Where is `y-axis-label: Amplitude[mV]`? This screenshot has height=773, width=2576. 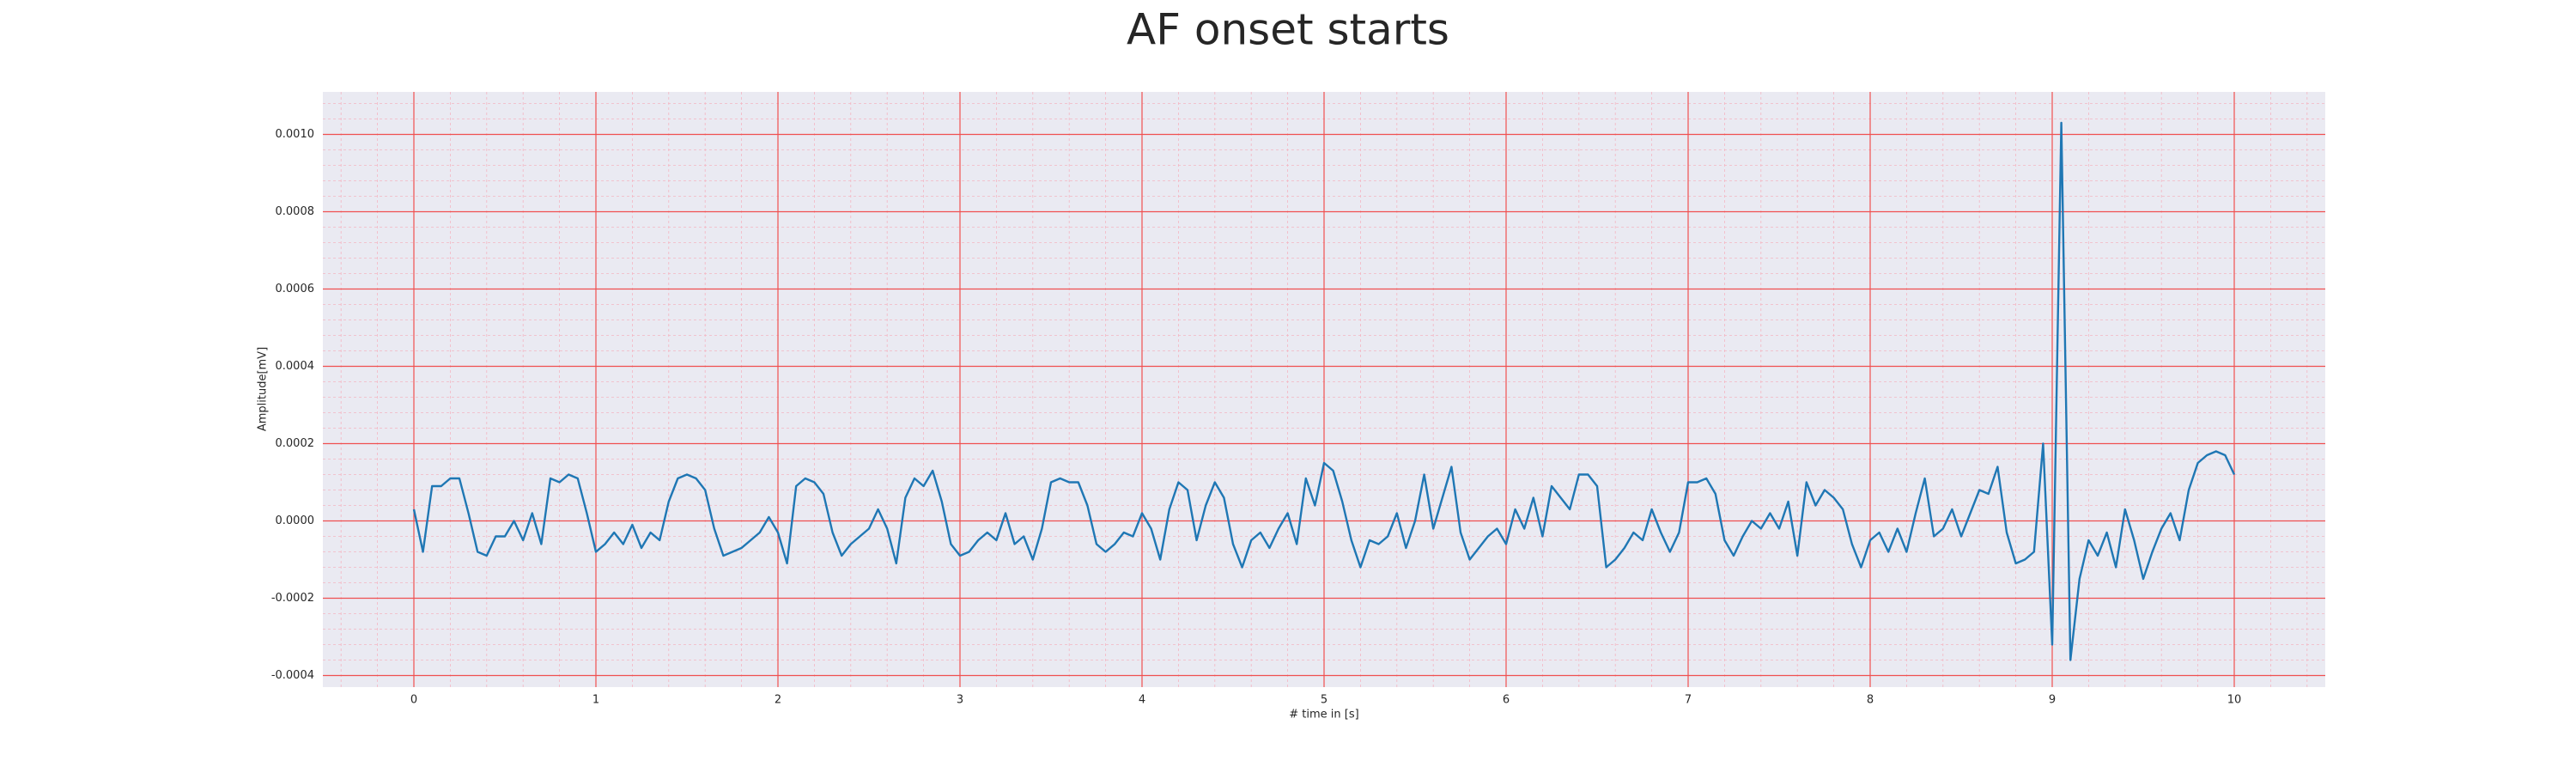 y-axis-label: Amplitude[mV] is located at coordinates (263, 389).